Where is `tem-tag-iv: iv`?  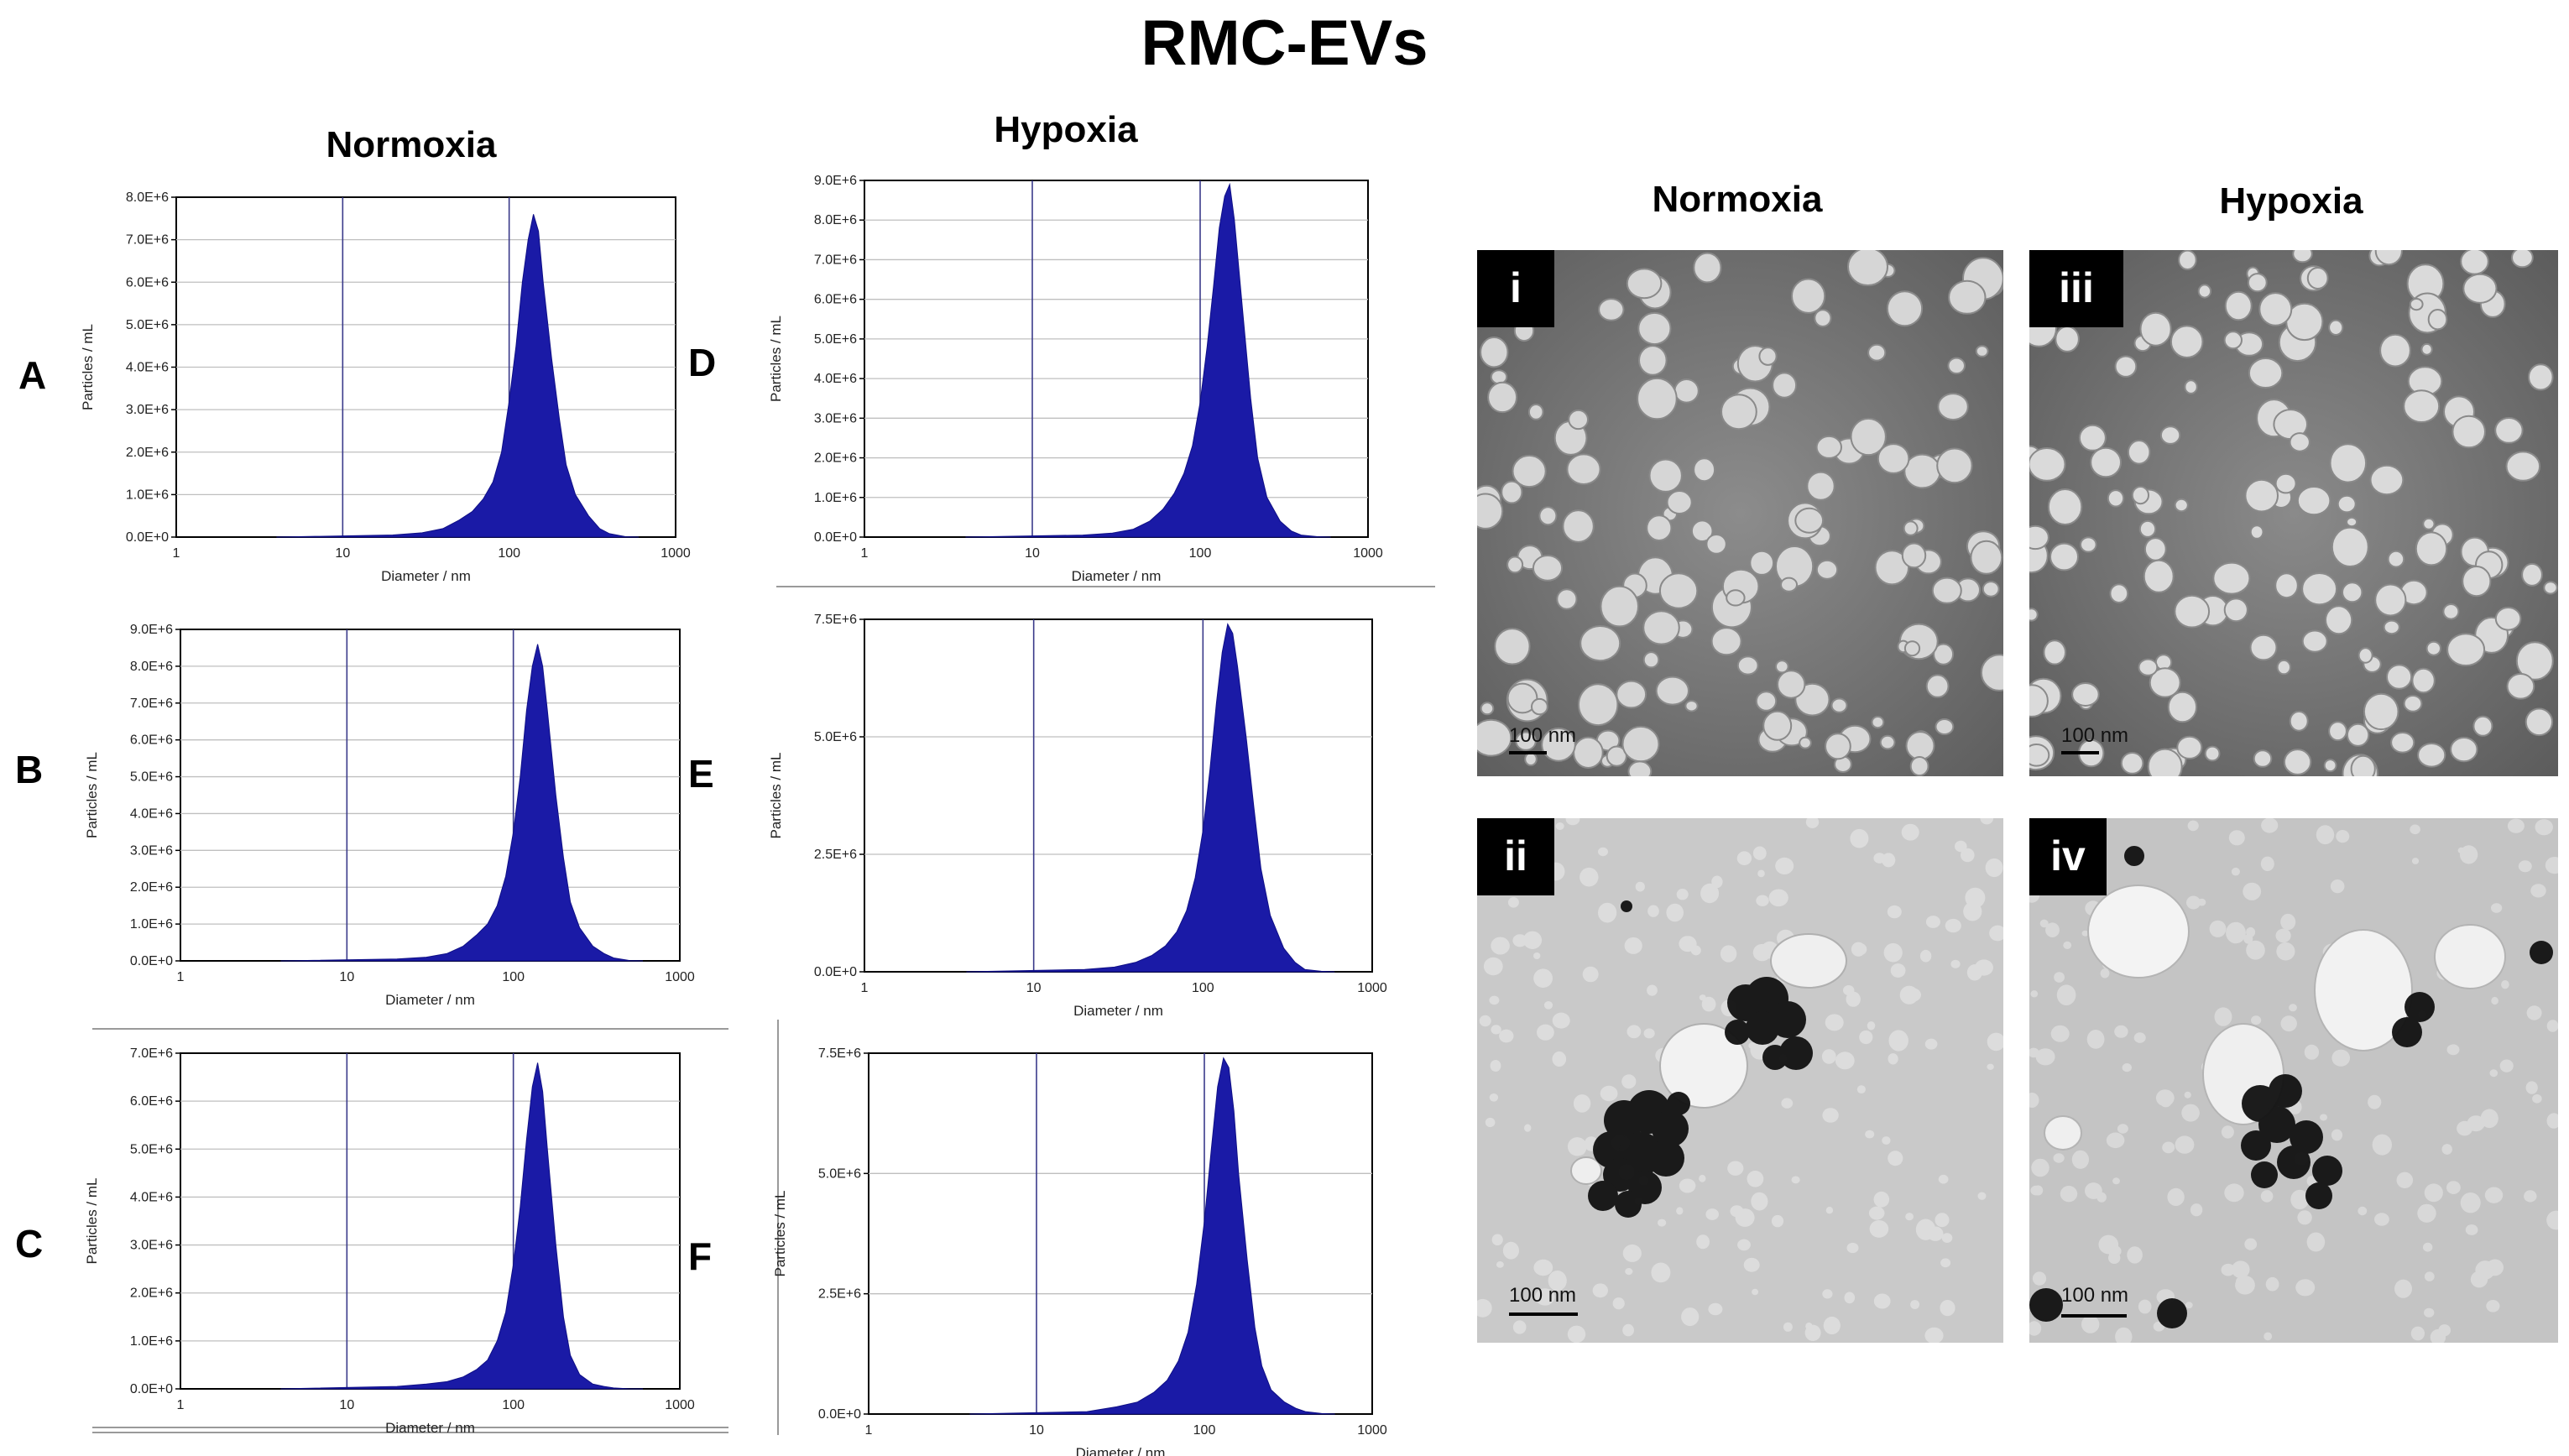 tem-tag-iv: iv is located at coordinates (2068, 856).